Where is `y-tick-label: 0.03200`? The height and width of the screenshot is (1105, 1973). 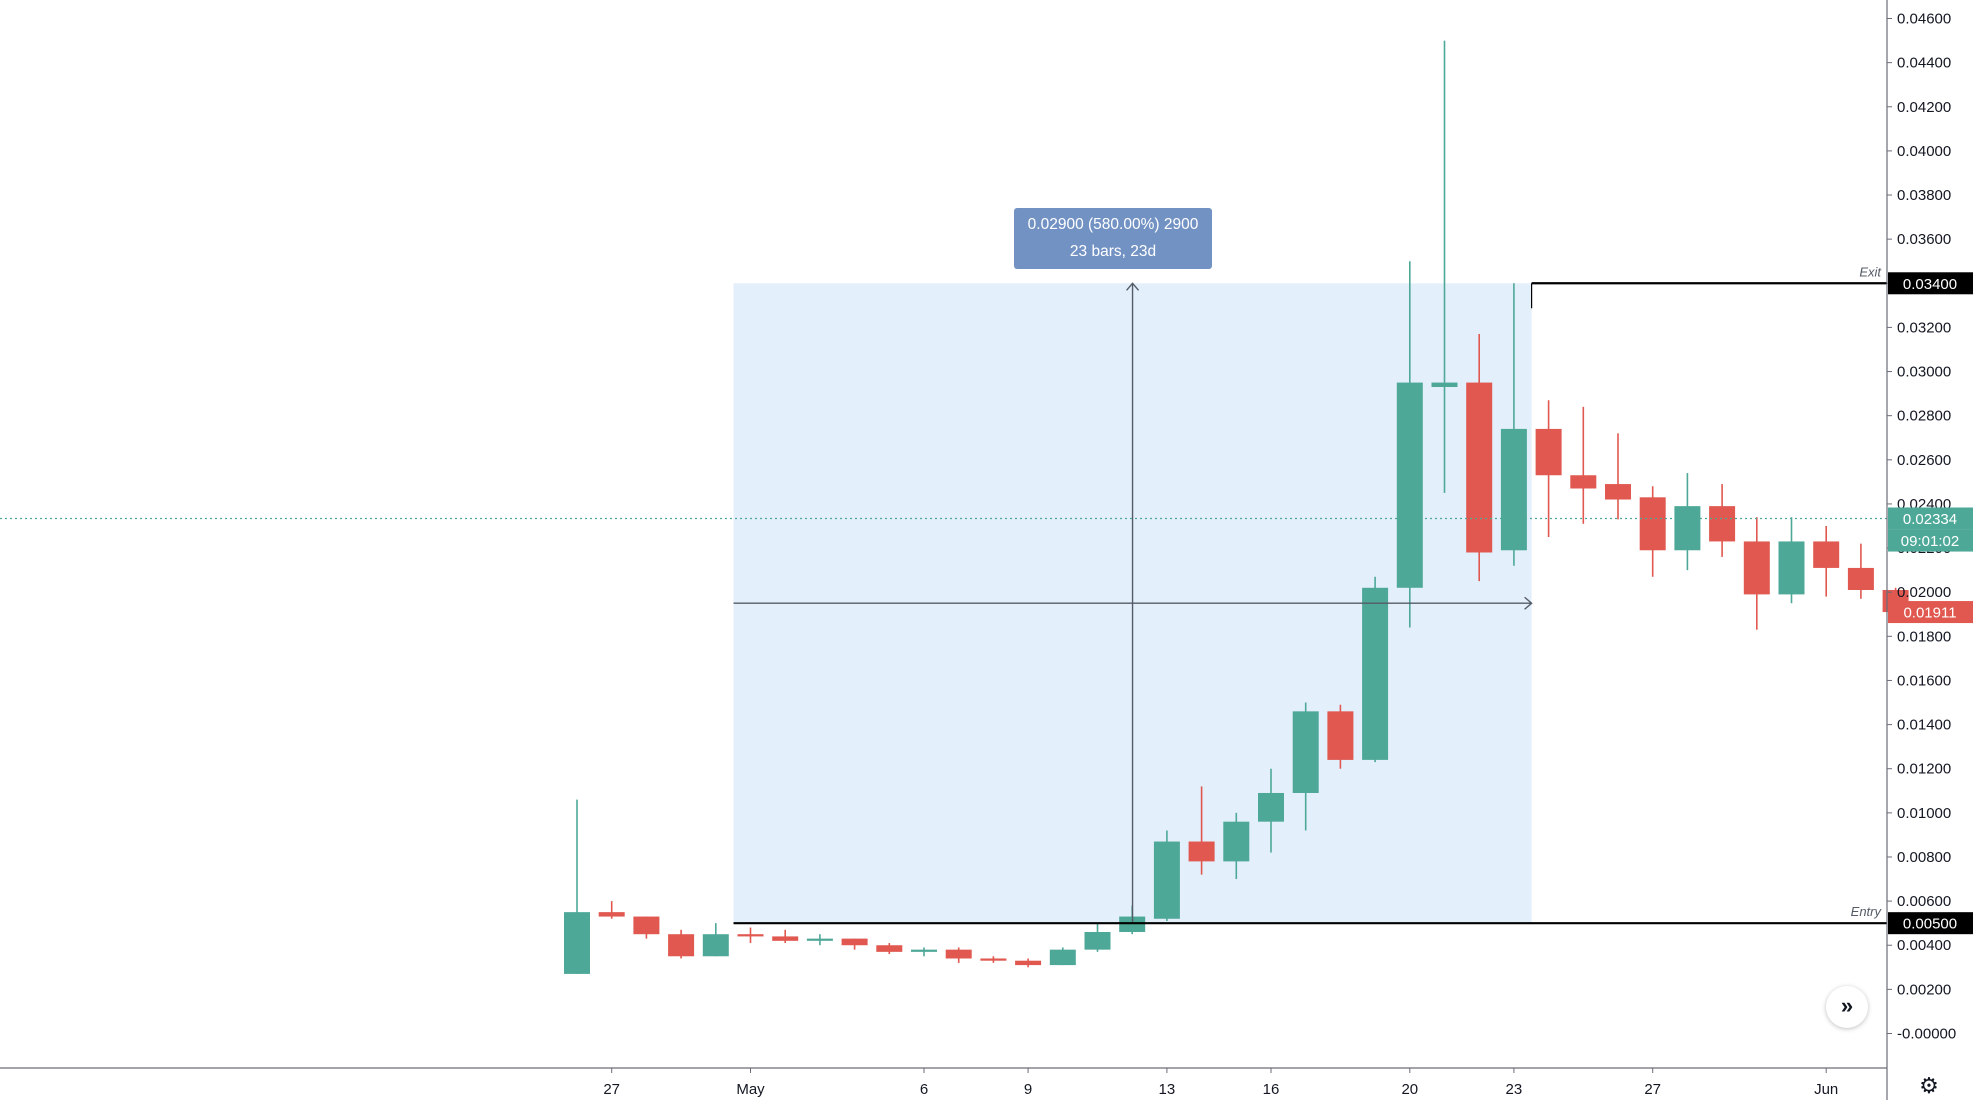
y-tick-label: 0.03200 is located at coordinates (1924, 327).